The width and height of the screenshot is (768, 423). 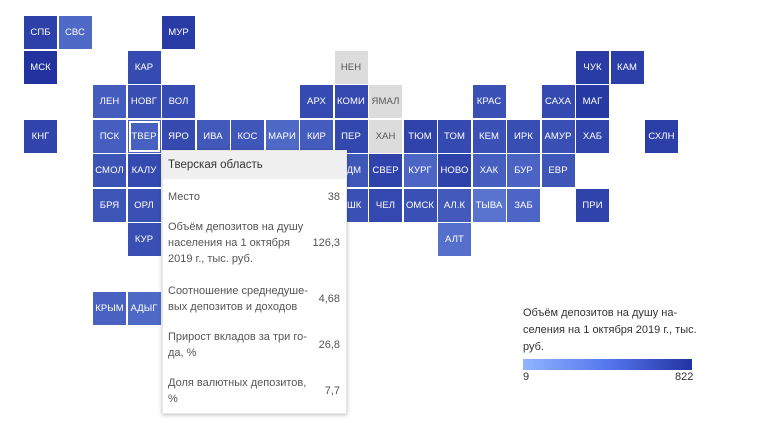 What do you see at coordinates (489, 136) in the screenshot?
I see `region-tile-кем: КЕМ` at bounding box center [489, 136].